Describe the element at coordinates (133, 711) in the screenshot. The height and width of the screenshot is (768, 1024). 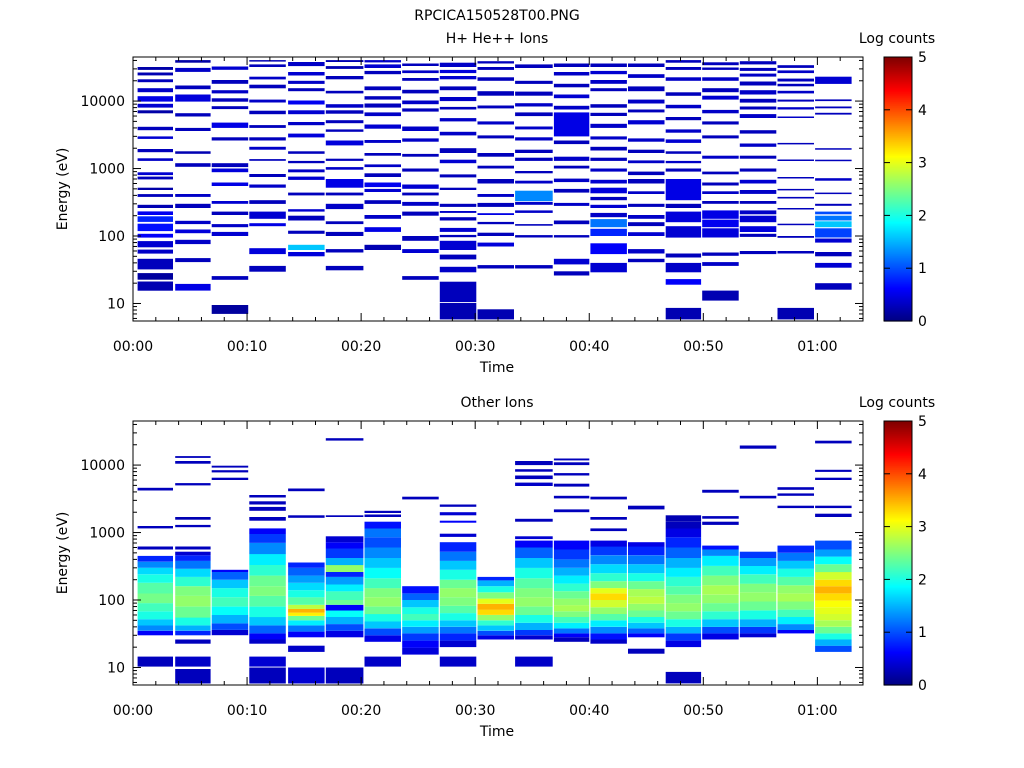
I see `x-tick-label: 00:00` at that location.